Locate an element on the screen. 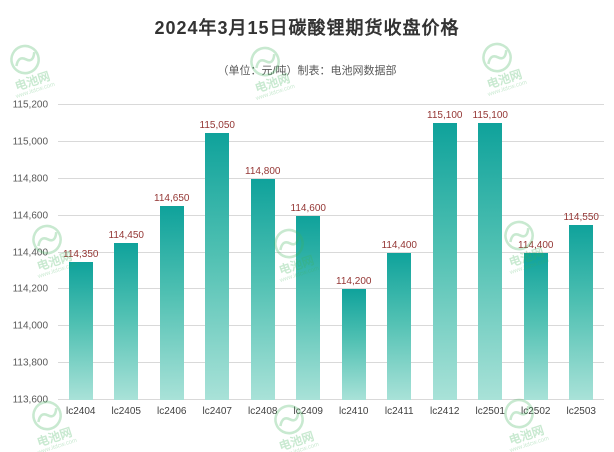  y-tick-label: 113,600 is located at coordinates (30, 400).